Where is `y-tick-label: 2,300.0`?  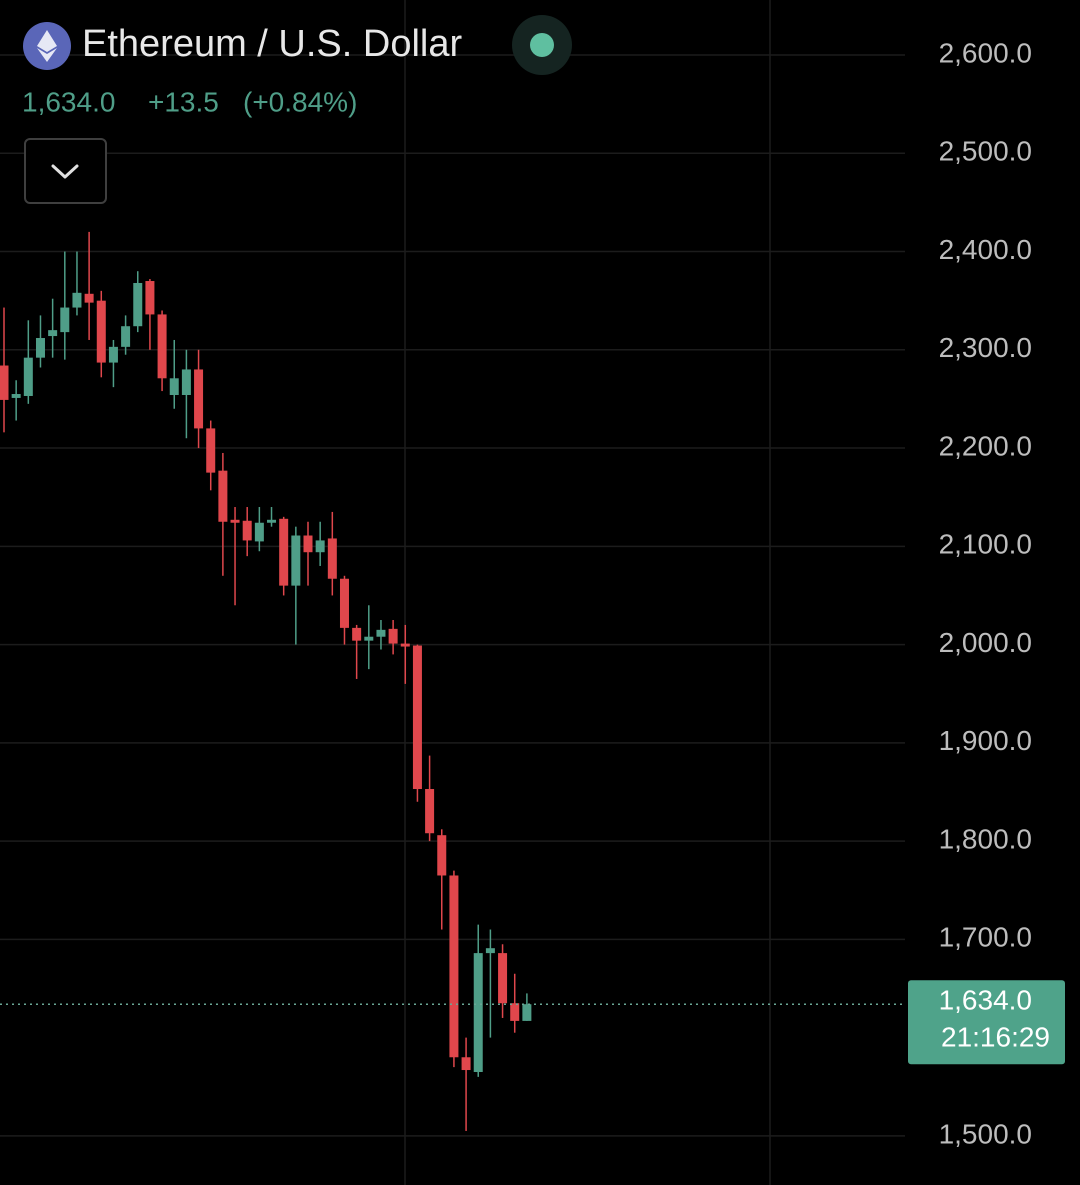 y-tick-label: 2,300.0 is located at coordinates (985, 347).